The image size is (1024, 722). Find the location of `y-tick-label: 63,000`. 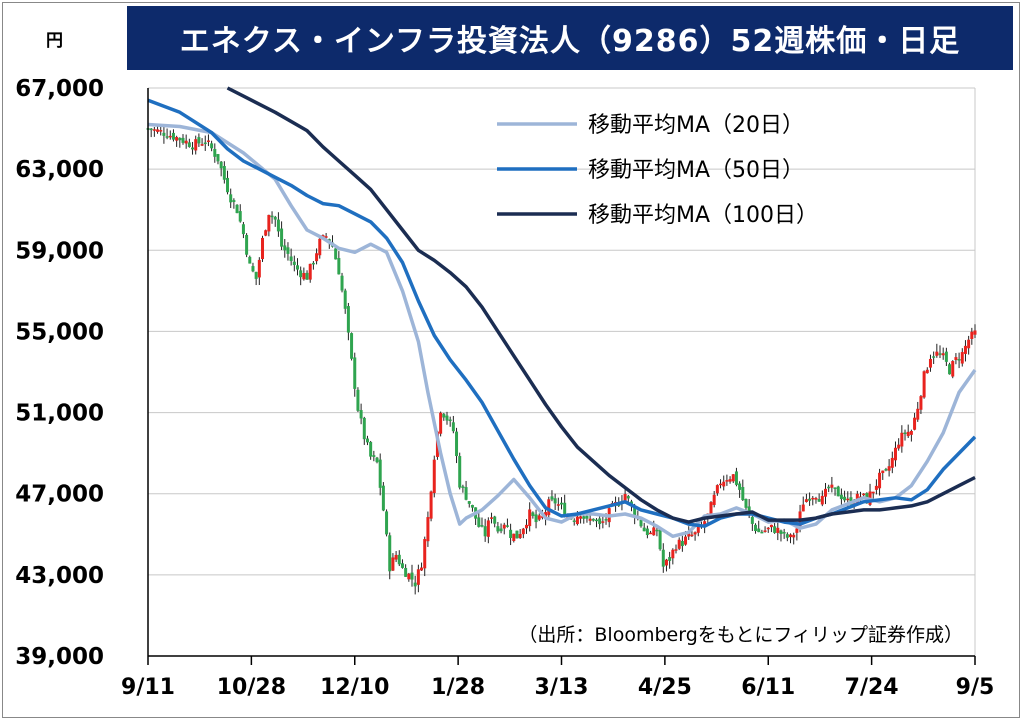

y-tick-label: 63,000 is located at coordinates (59, 170).